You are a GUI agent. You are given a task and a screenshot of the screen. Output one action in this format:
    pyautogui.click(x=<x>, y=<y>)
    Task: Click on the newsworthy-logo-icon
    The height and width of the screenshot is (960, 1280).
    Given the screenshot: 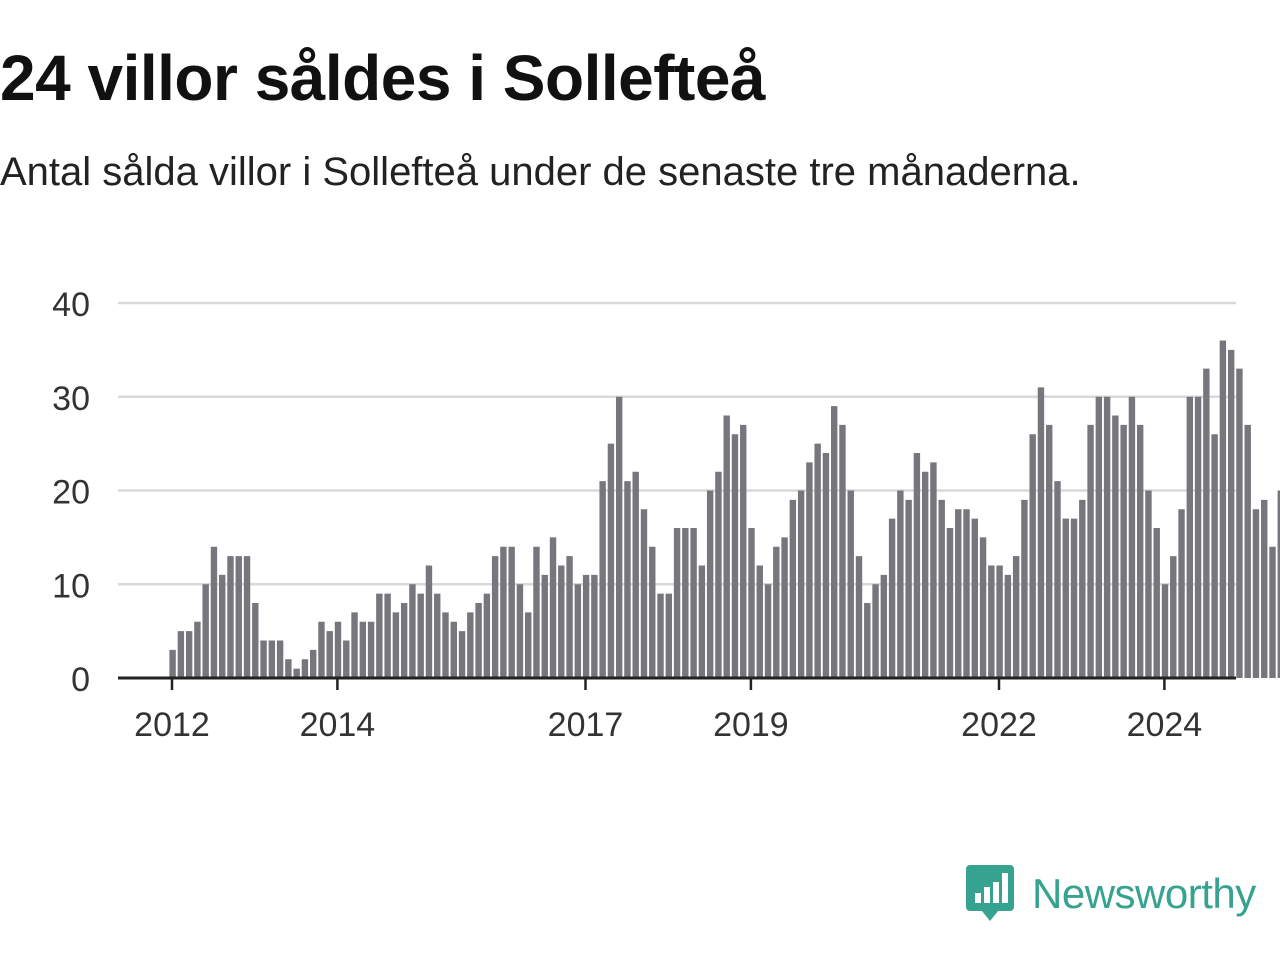 What is the action you would take?
    pyautogui.click(x=990, y=893)
    